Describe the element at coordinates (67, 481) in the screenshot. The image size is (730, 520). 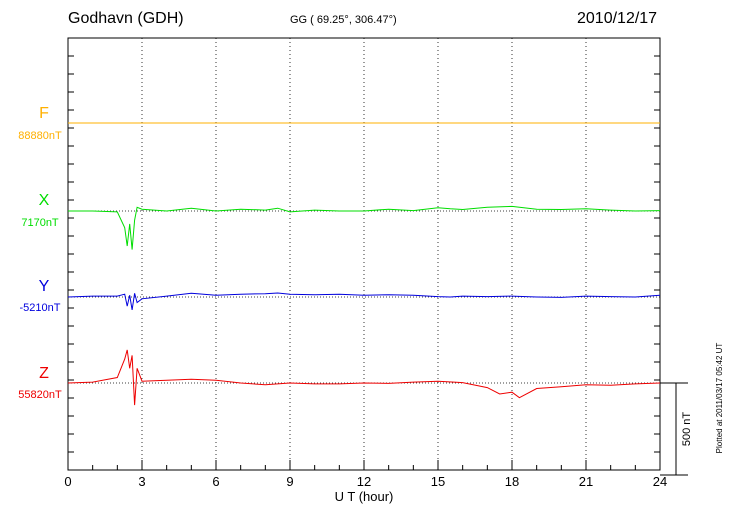
I see `x-tick-label: 0` at that location.